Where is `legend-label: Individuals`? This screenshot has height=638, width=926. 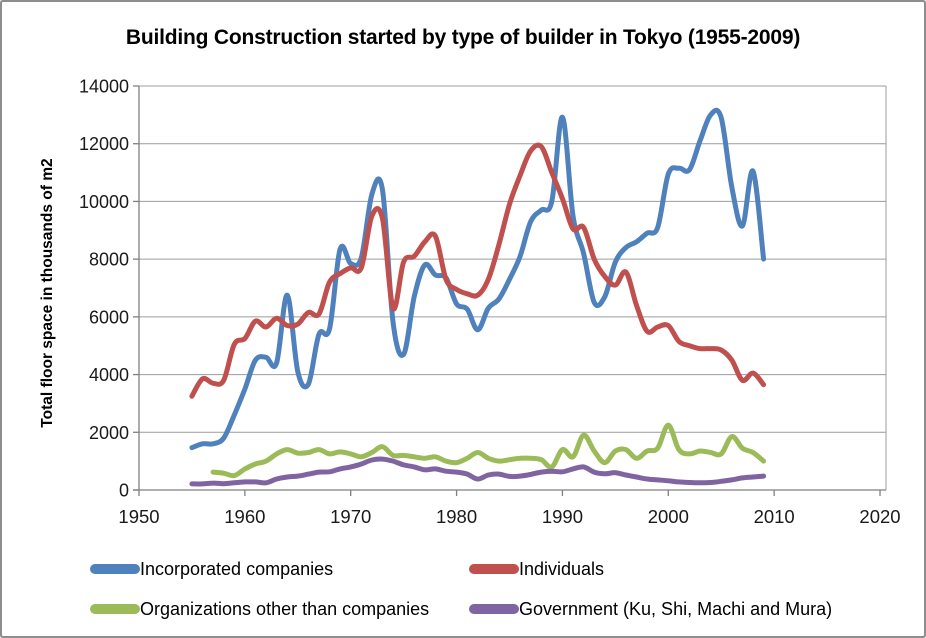 legend-label: Individuals is located at coordinates (562, 569).